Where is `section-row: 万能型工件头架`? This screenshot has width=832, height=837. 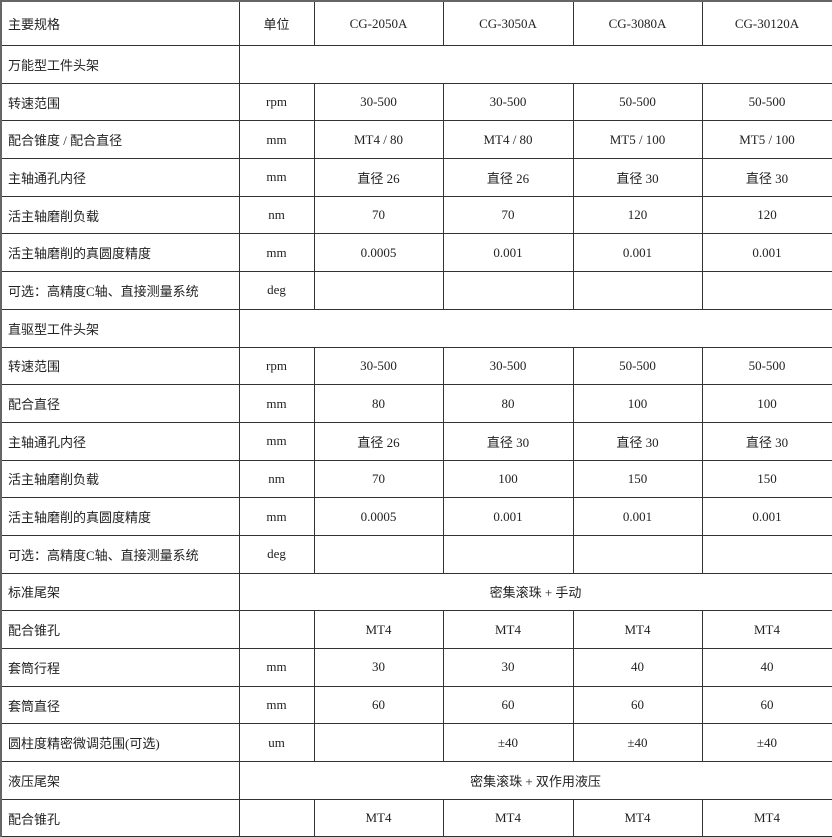
section-row: 万能型工件头架 is located at coordinates (416, 64).